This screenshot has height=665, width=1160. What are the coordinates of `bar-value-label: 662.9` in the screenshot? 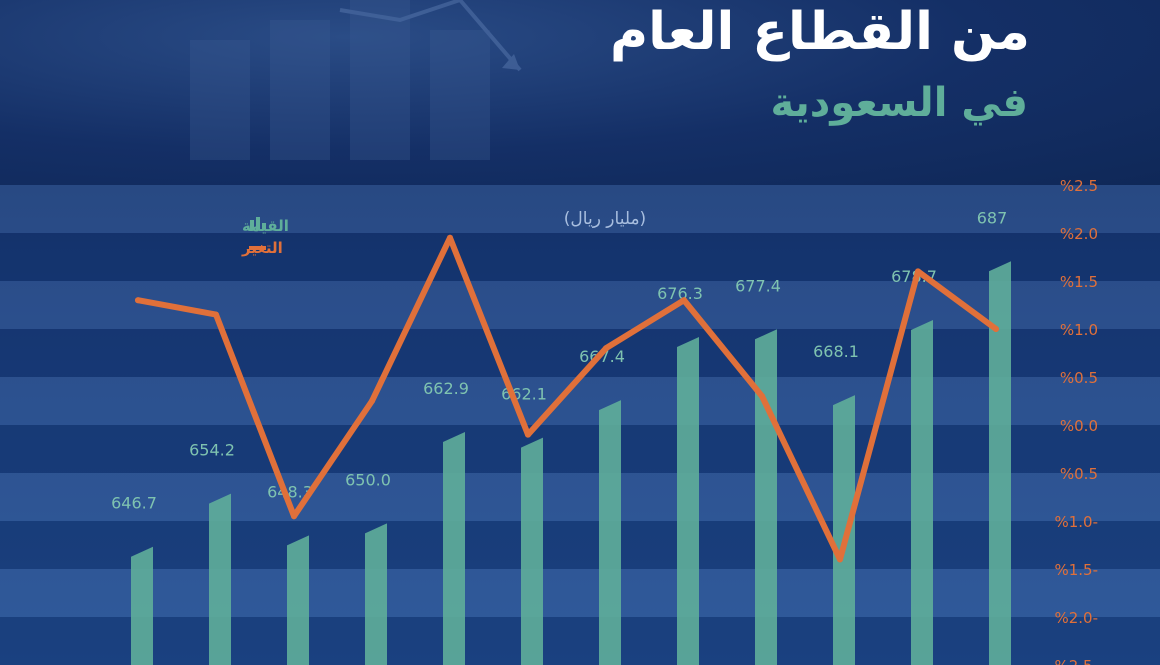 It's located at (446, 388).